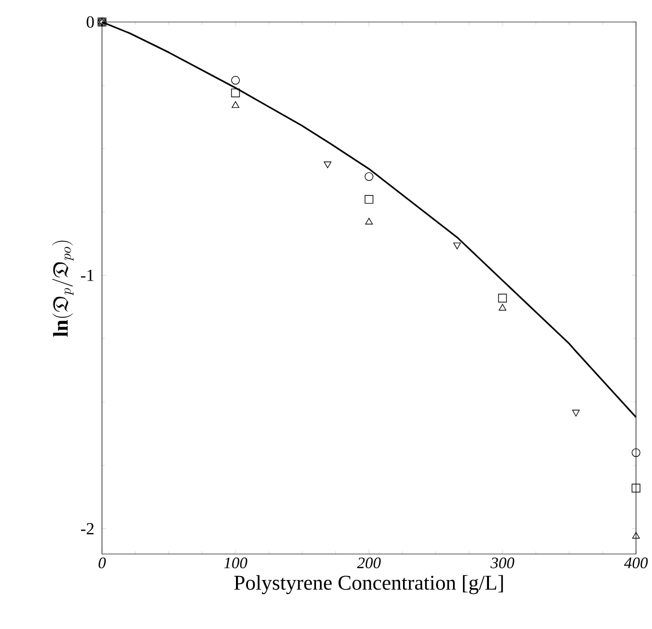  What do you see at coordinates (87, 528) in the screenshot?
I see `y-tick-label: -2` at bounding box center [87, 528].